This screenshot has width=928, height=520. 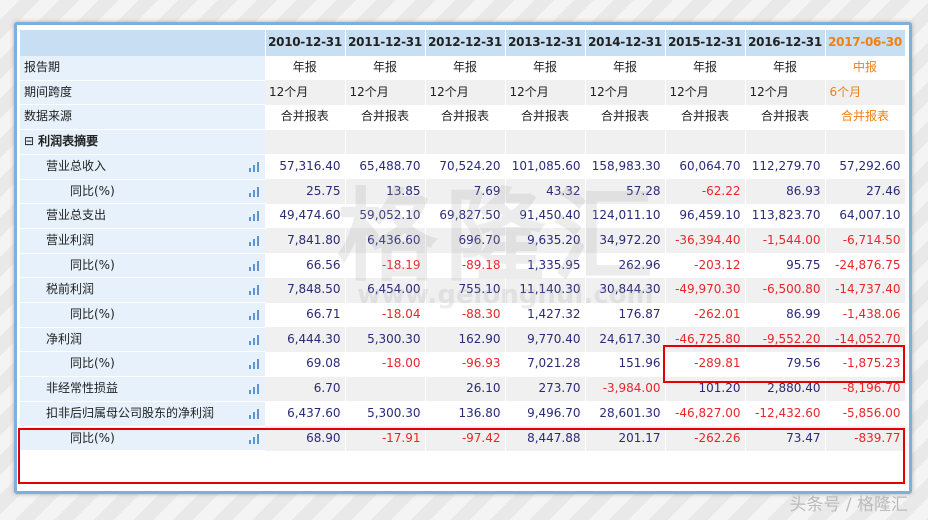 What do you see at coordinates (142, 340) in the screenshot?
I see `row-label: 净利润` at bounding box center [142, 340].